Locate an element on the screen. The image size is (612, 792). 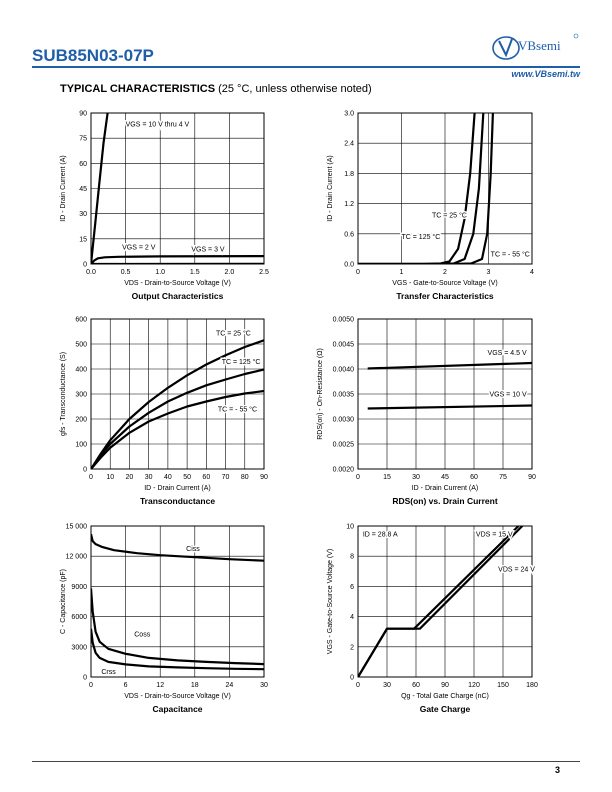
y-tick-label: 75 is located at coordinates (83, 139).